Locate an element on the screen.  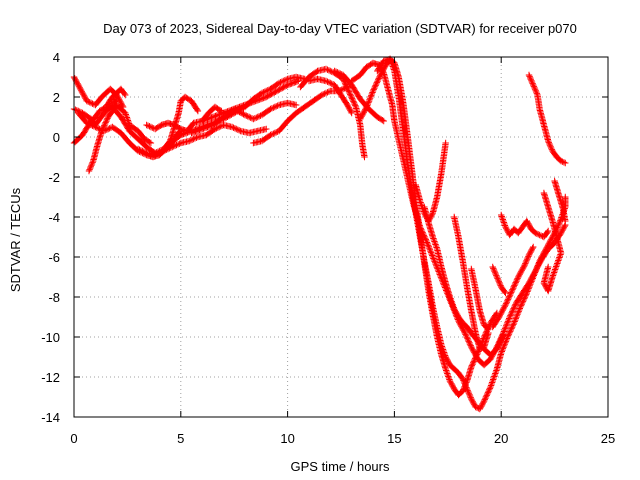
x-tick-label: 0 is located at coordinates (73, 438).